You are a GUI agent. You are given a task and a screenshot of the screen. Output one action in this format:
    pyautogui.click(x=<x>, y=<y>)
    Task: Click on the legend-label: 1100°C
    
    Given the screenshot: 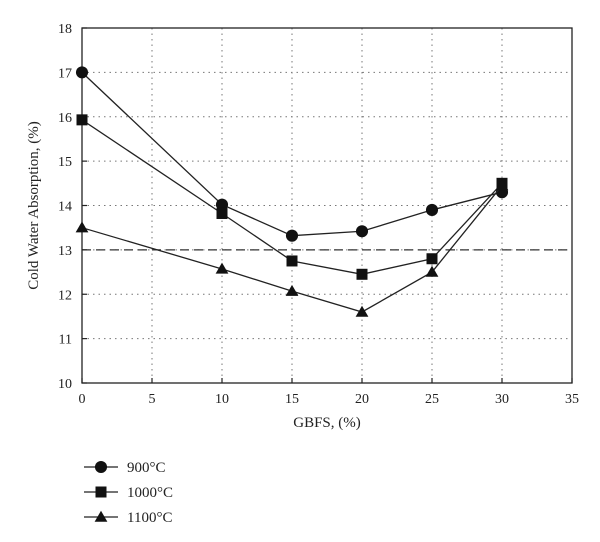 What is the action you would take?
    pyautogui.click(x=149, y=518)
    